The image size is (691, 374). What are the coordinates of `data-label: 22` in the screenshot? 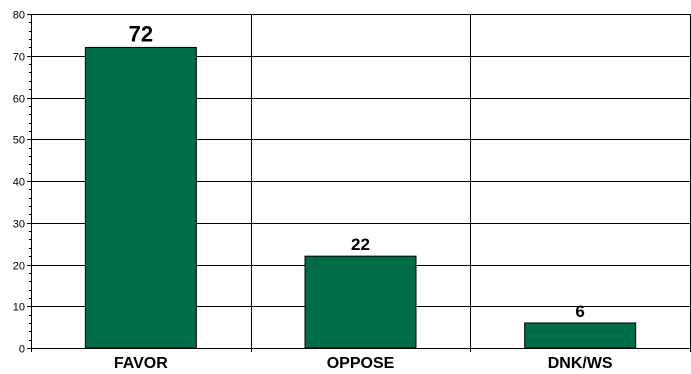 It's located at (360, 244).